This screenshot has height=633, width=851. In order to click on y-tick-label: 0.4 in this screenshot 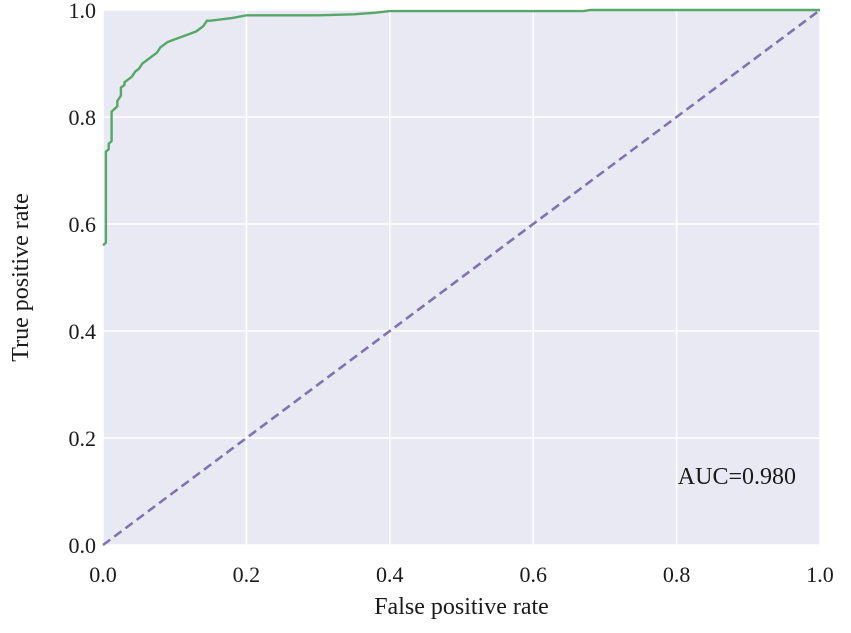, I will do `click(83, 331)`.